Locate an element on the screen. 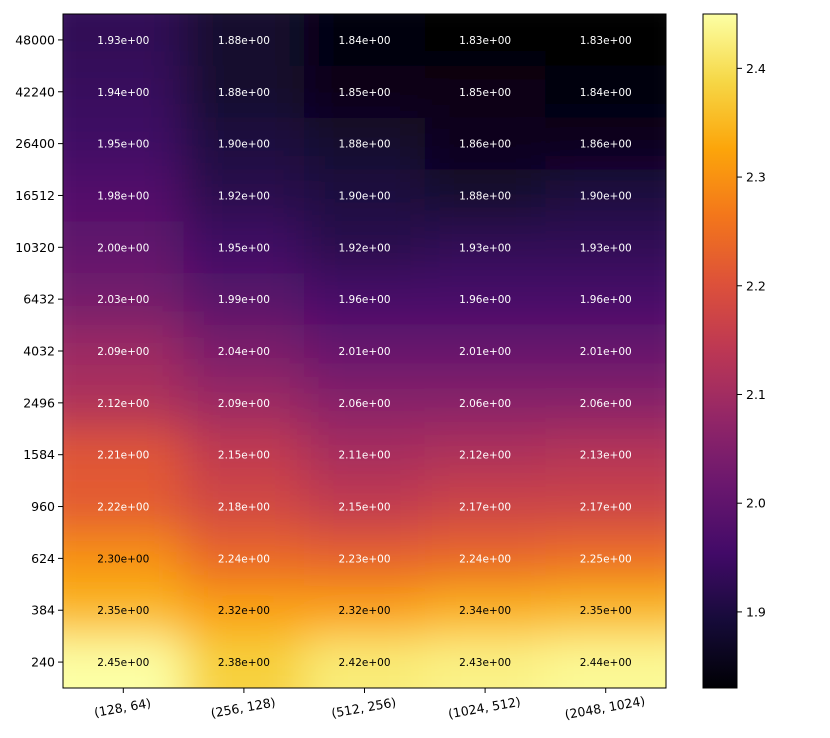 Image resolution: width=830 pixels, height=738 pixels. cell-value-label: 2.03e+00 is located at coordinates (123, 300).